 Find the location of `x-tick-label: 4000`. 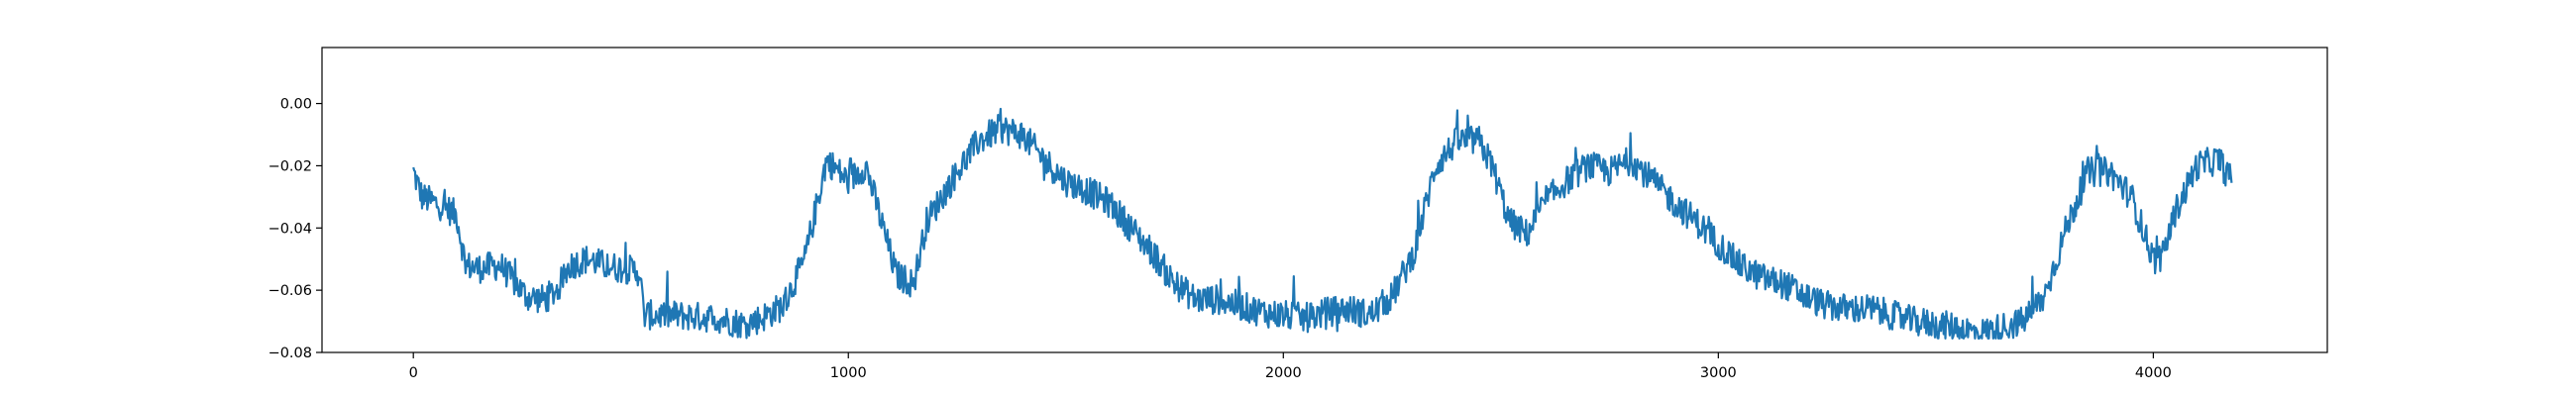

x-tick-label: 4000 is located at coordinates (2154, 373).